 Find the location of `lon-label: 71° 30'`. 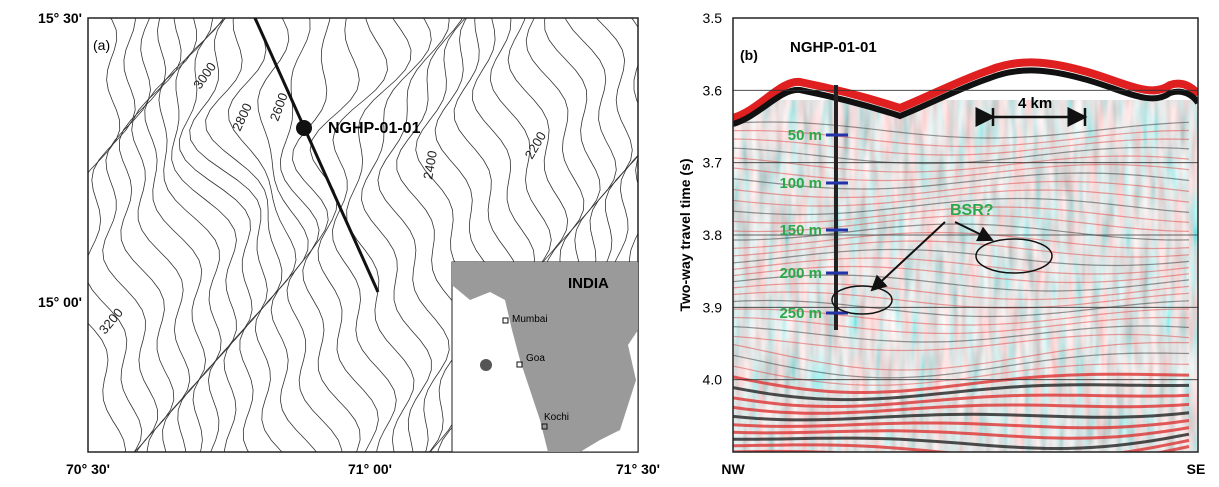

lon-label: 71° 30' is located at coordinates (638, 469).